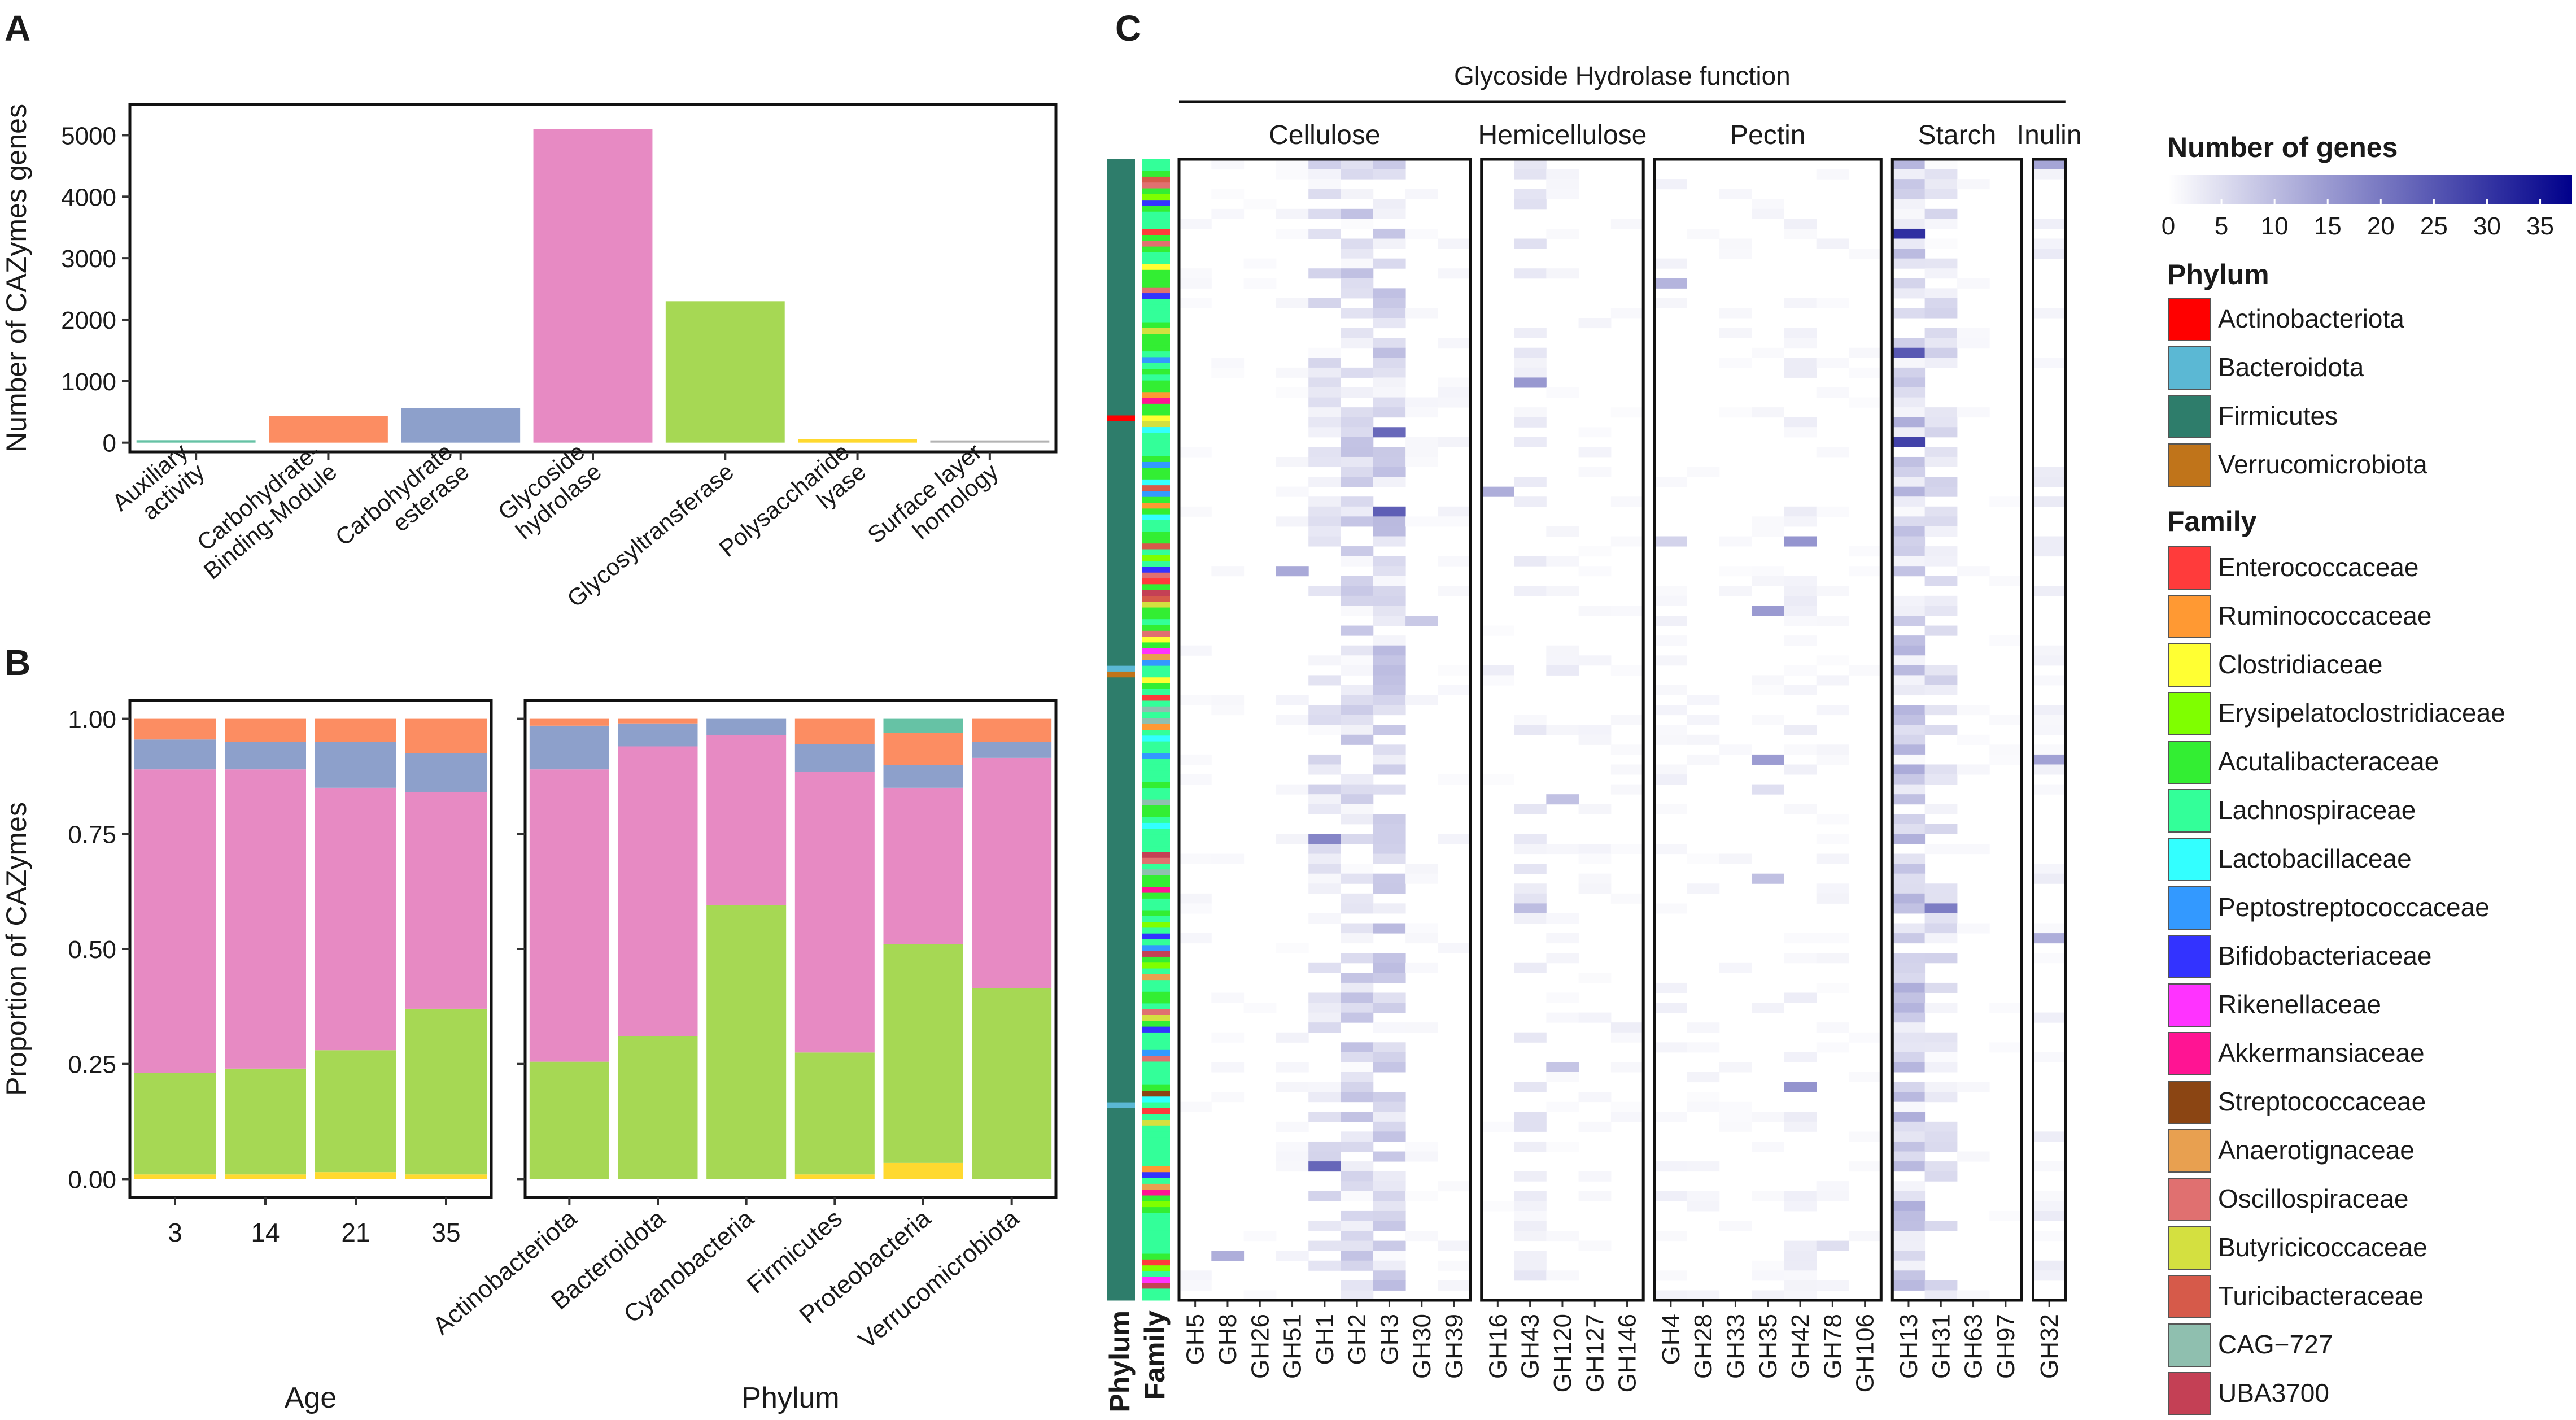 This screenshot has width=2576, height=1420. What do you see at coordinates (88, 259) in the screenshot?
I see `y-tick-label-a: 3000` at bounding box center [88, 259].